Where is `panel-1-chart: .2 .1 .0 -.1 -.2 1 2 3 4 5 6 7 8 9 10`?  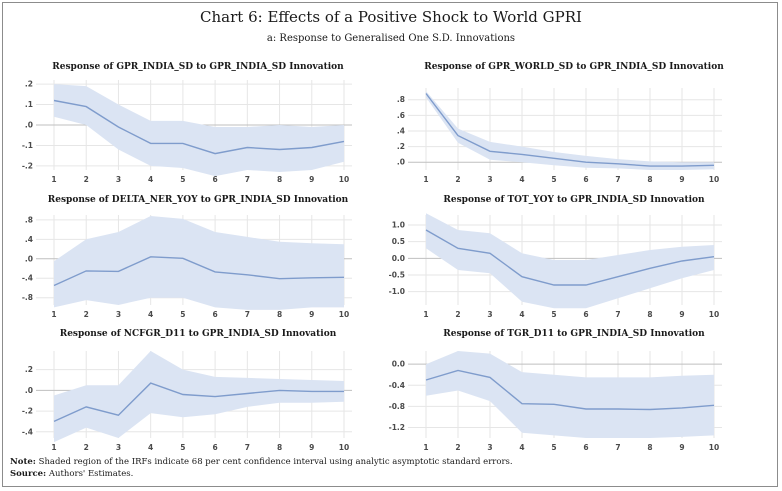 panel-1-chart: .2 .1 .0 -.1 -.2 1 2 3 4 5 6 7 8 9 10 is located at coordinates (187, 132).